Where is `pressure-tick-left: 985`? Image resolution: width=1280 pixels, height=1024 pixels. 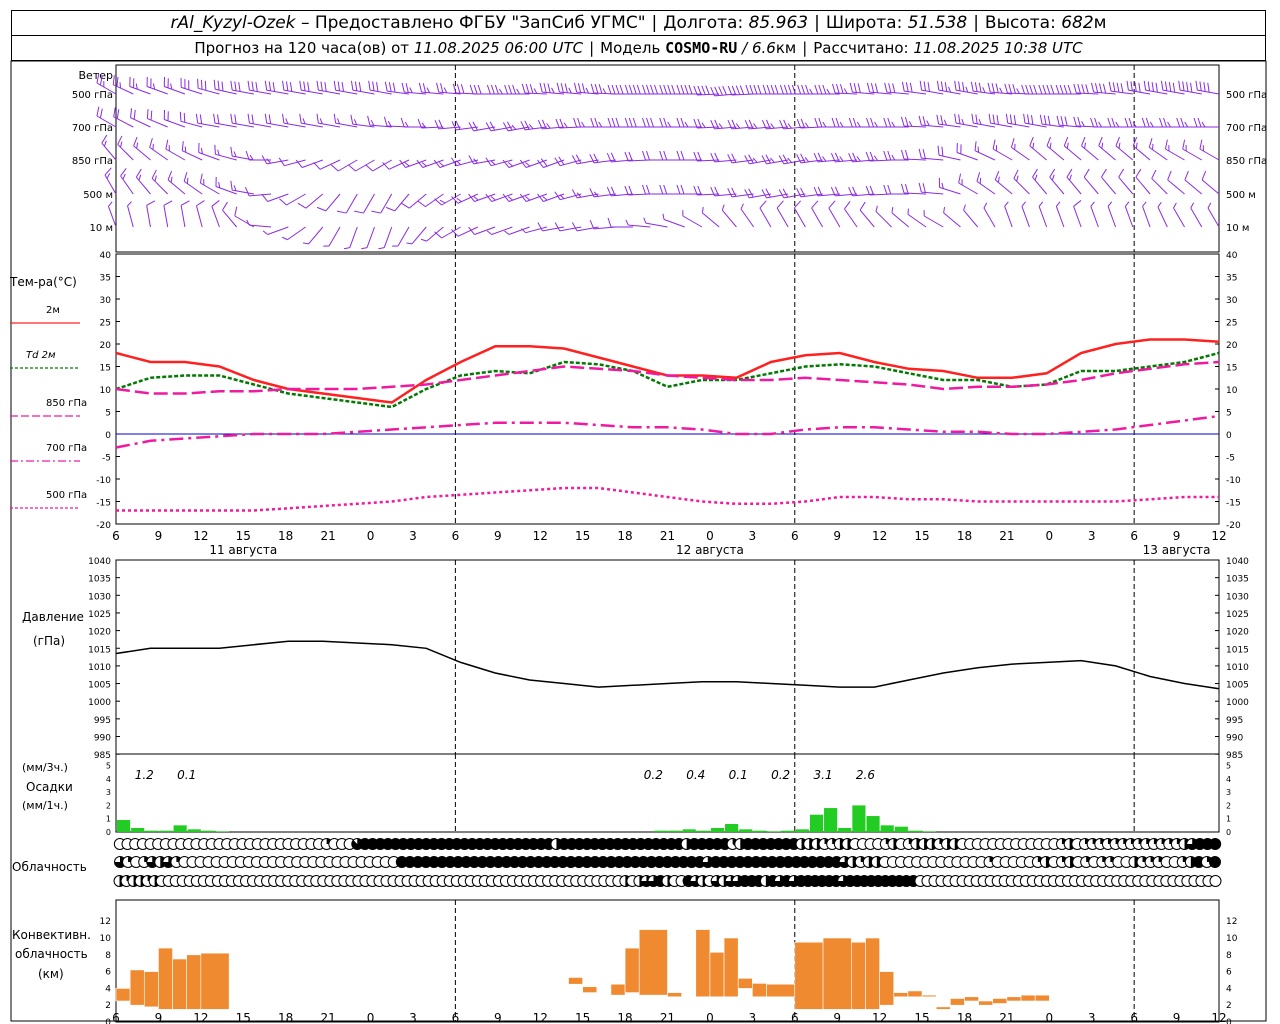
pressure-tick-left: 985 is located at coordinates (102, 756).